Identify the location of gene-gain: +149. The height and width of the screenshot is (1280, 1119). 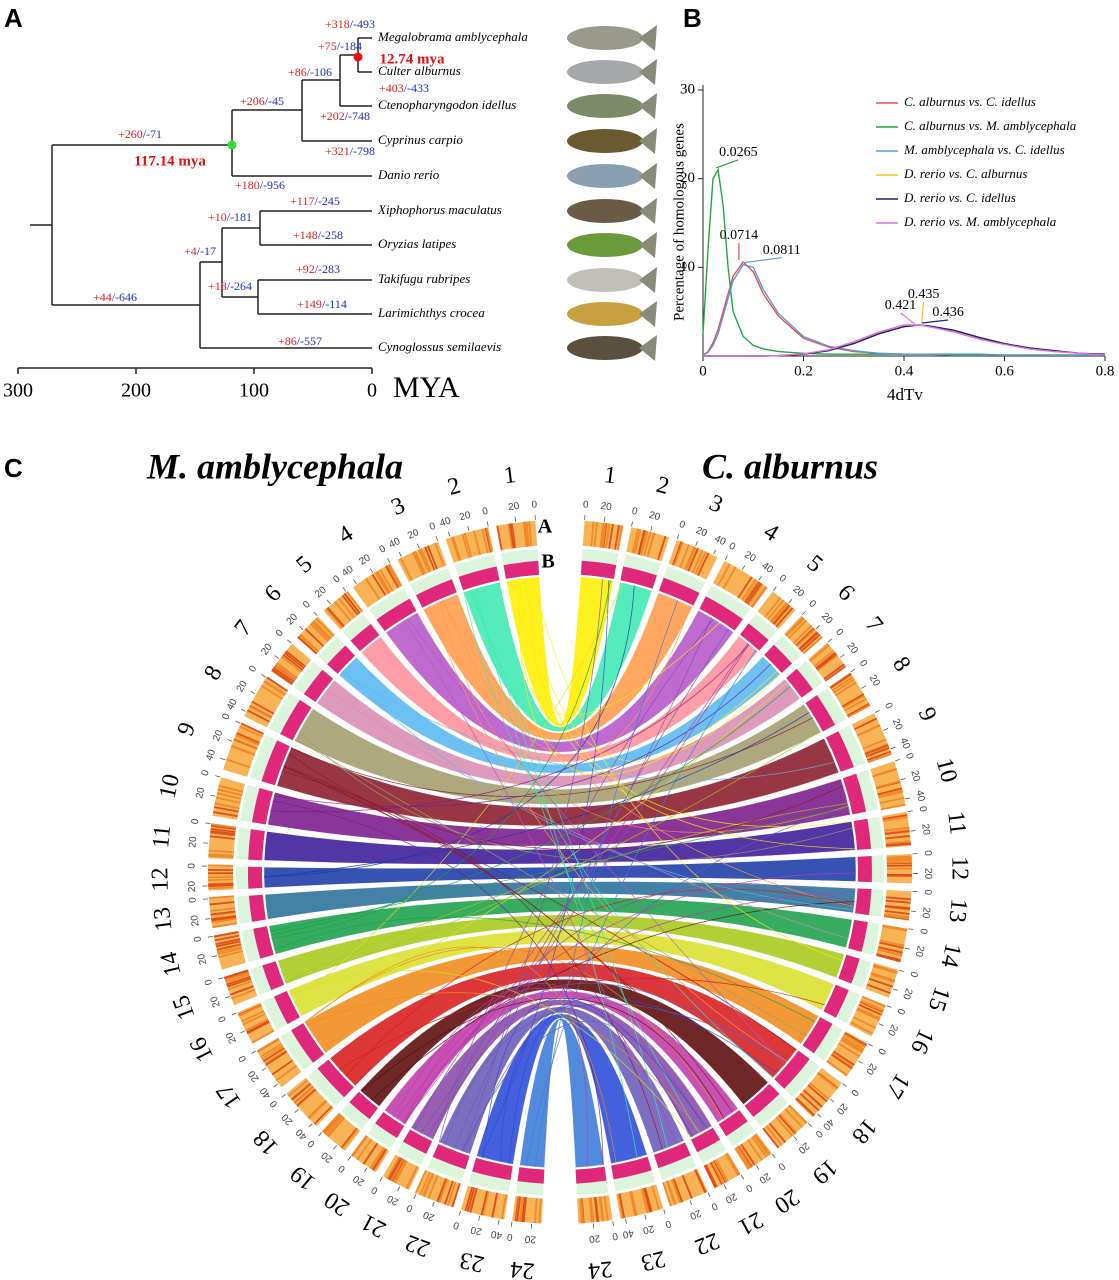
(309, 304).